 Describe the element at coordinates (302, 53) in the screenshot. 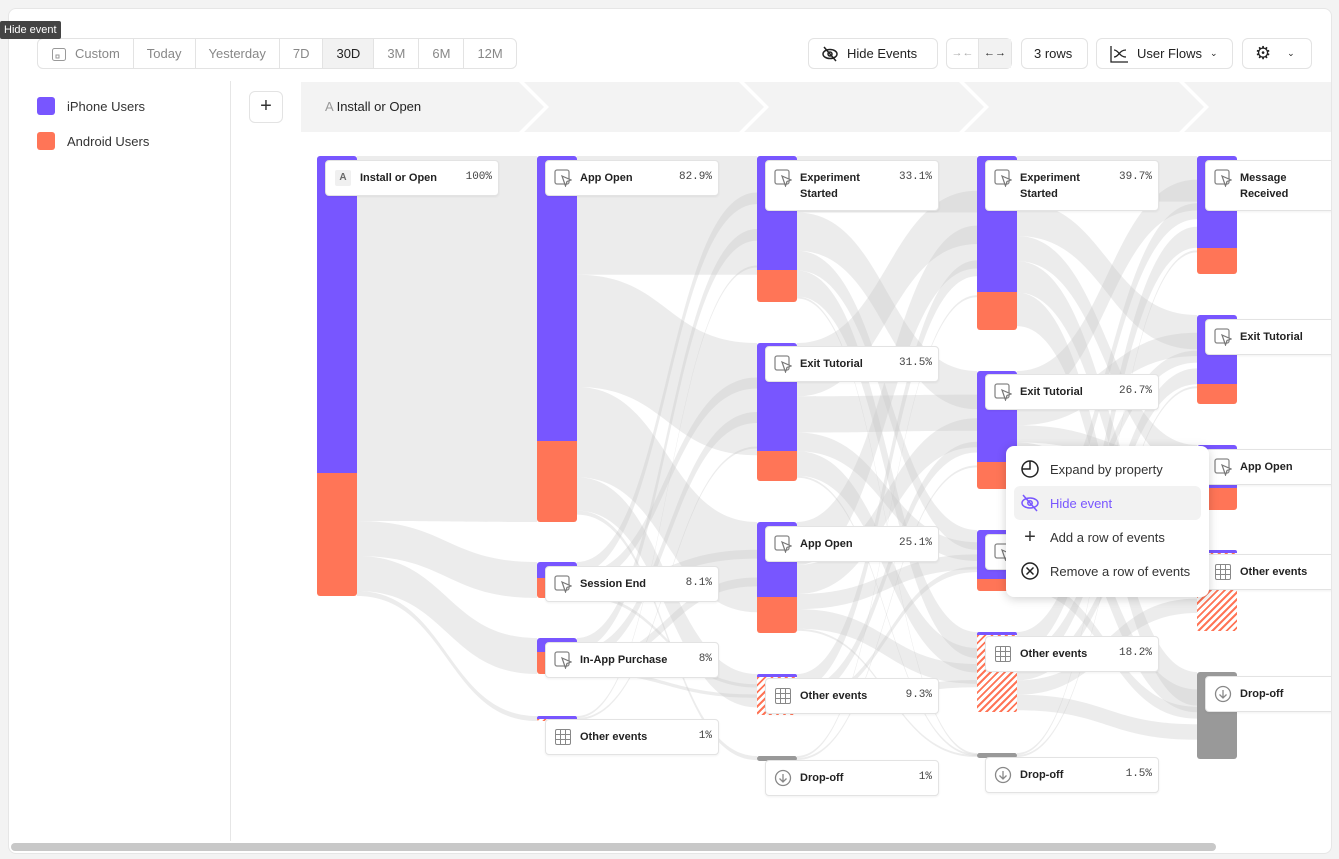

I see `date-7d: 7D` at that location.